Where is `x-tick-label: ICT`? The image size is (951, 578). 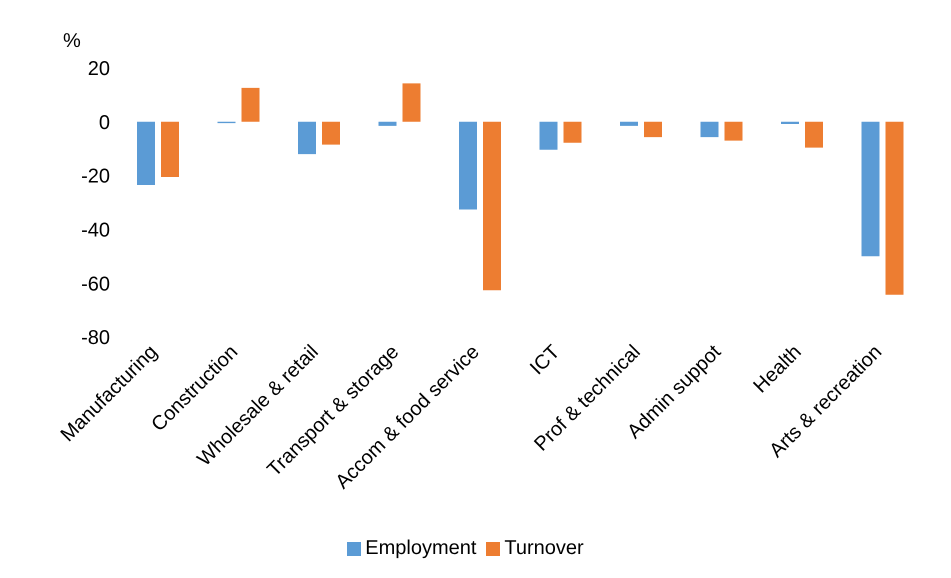 x-tick-label: ICT is located at coordinates (545, 360).